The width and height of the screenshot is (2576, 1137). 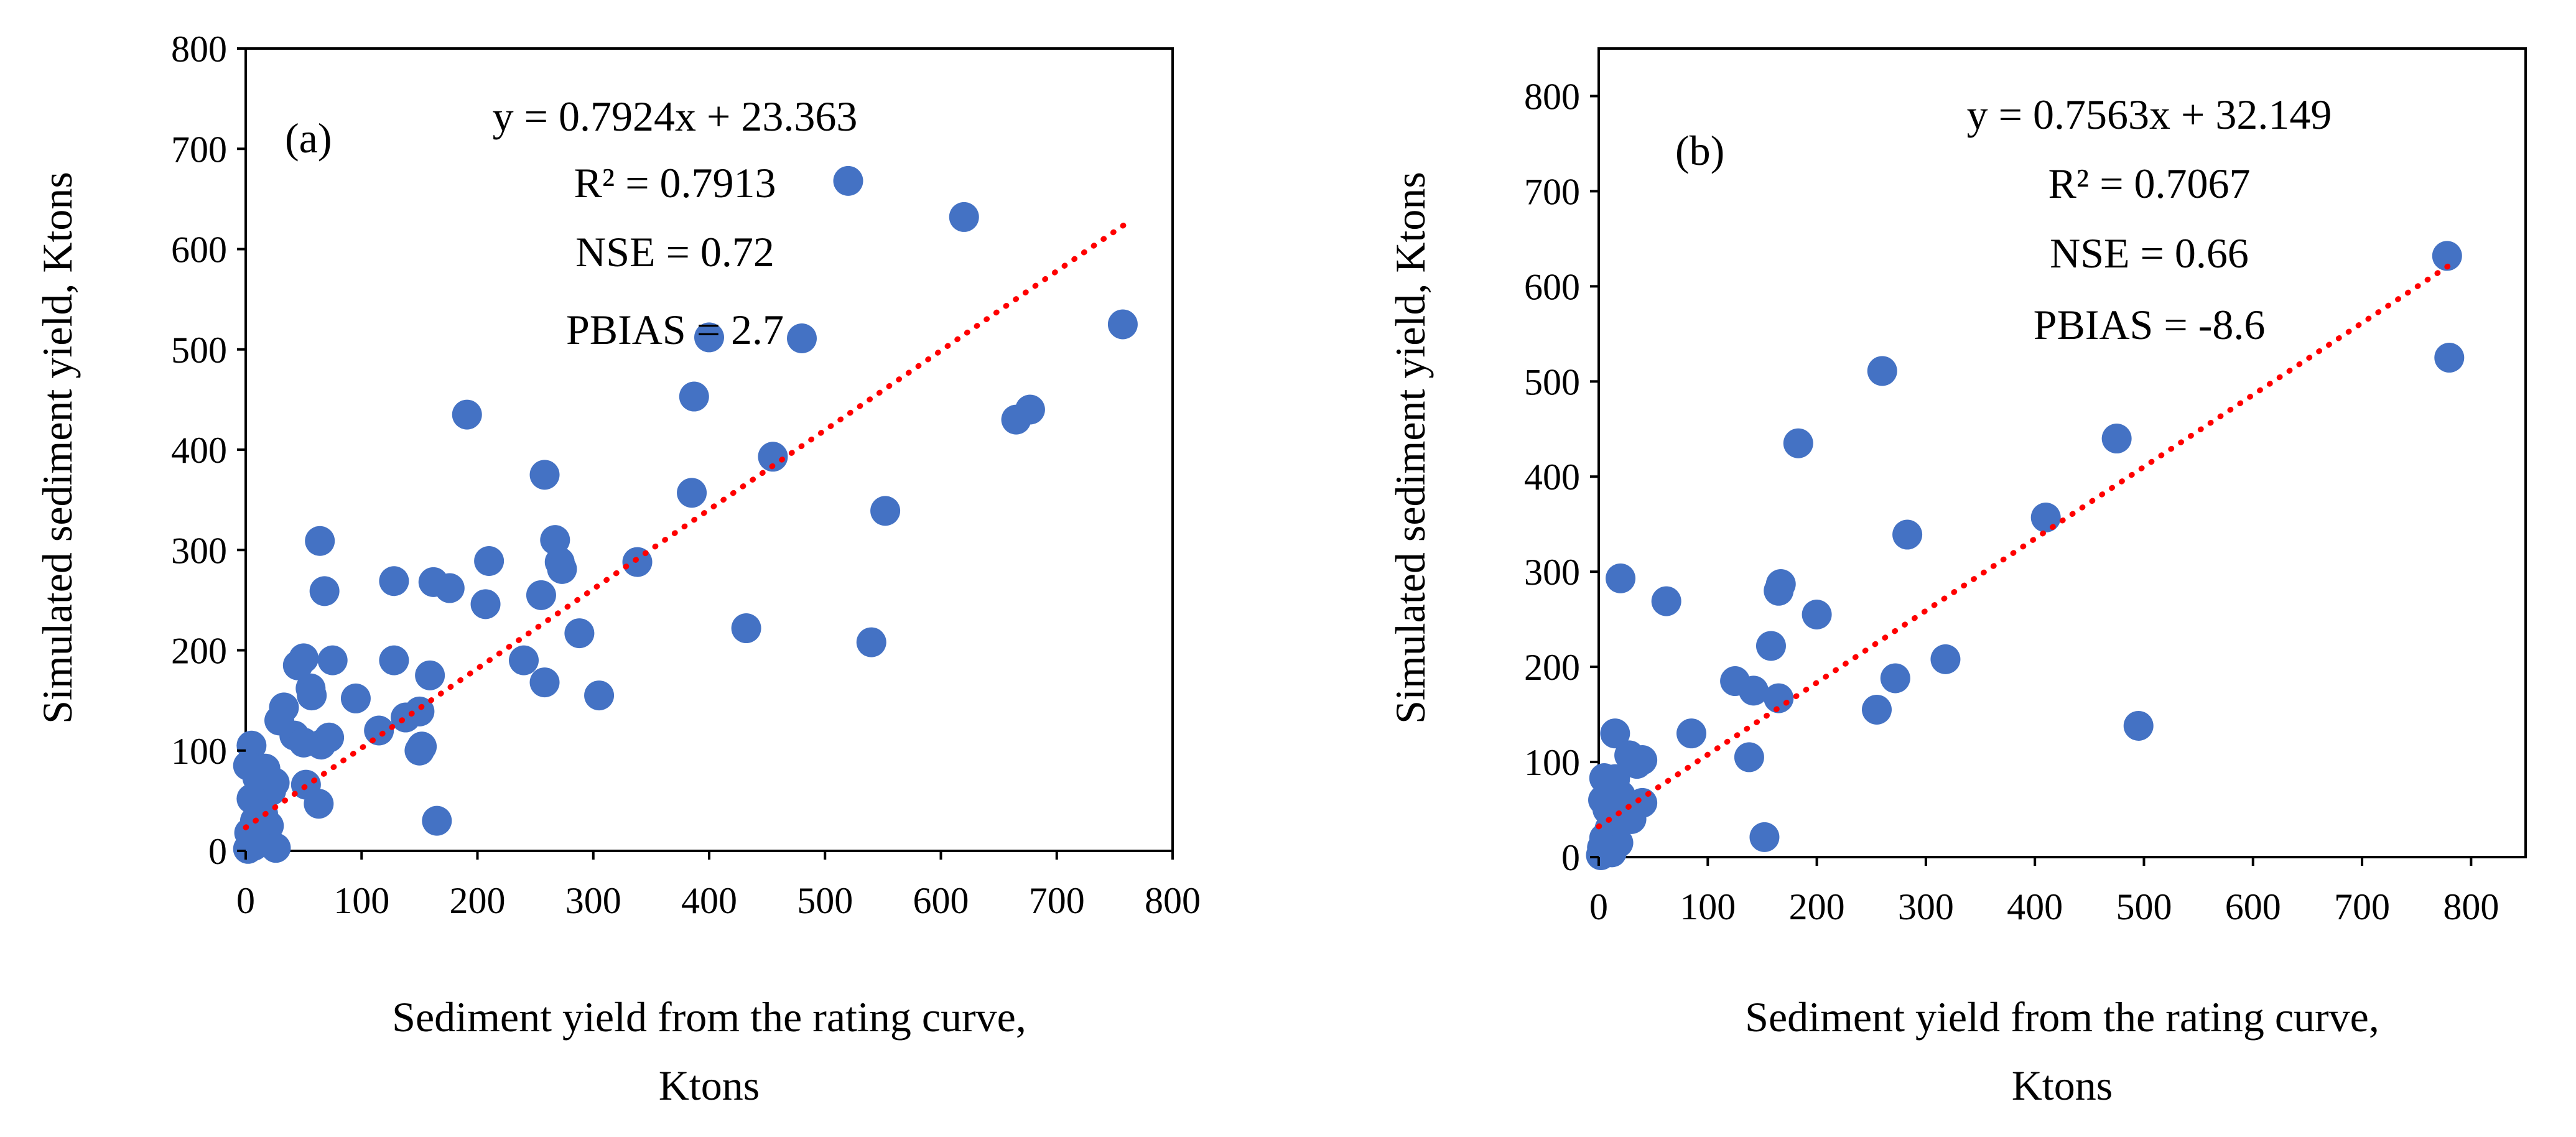 What do you see at coordinates (674, 252) in the screenshot?
I see `nse-a: NSE = 0.72` at bounding box center [674, 252].